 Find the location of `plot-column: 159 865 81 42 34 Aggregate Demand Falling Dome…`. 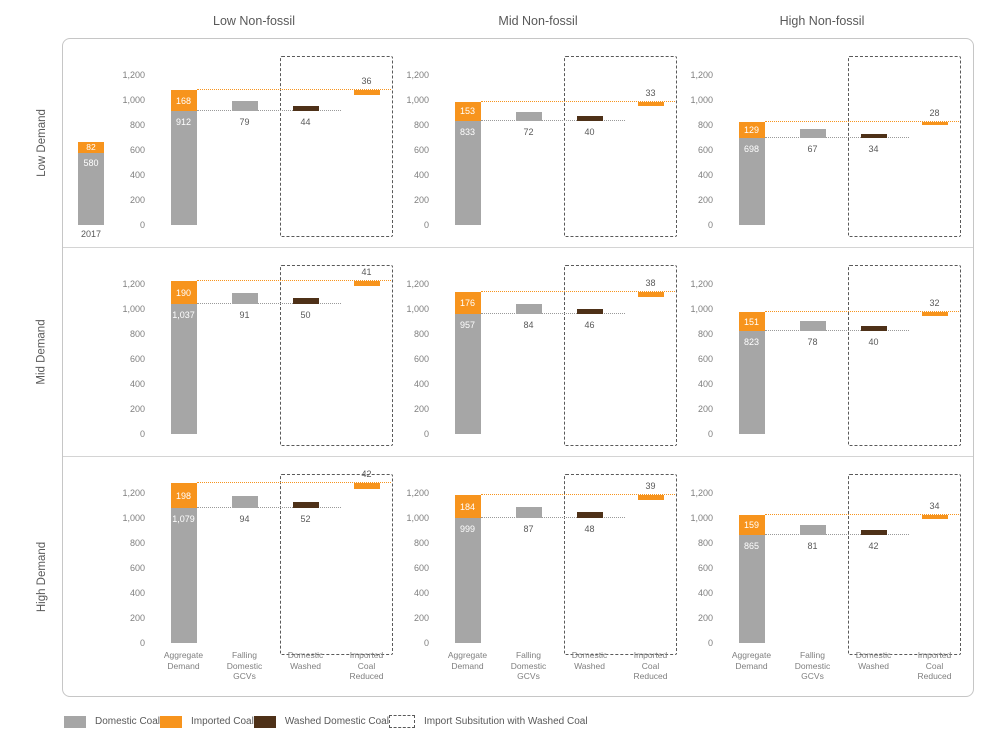

plot-column: 159 865 81 42 34 Aggregate Demand Falling Dome… is located at coordinates (843, 582).